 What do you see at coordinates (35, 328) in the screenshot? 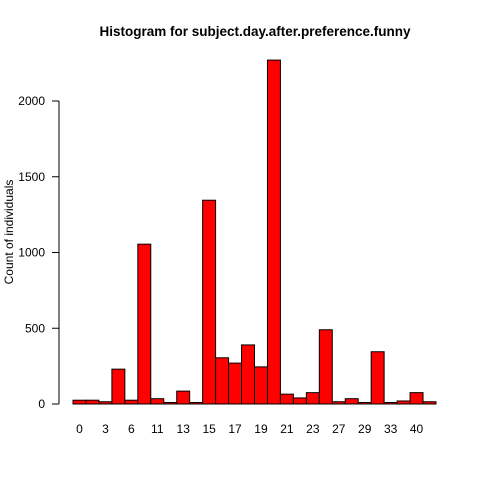
I see `y-tick-label: 500` at bounding box center [35, 328].